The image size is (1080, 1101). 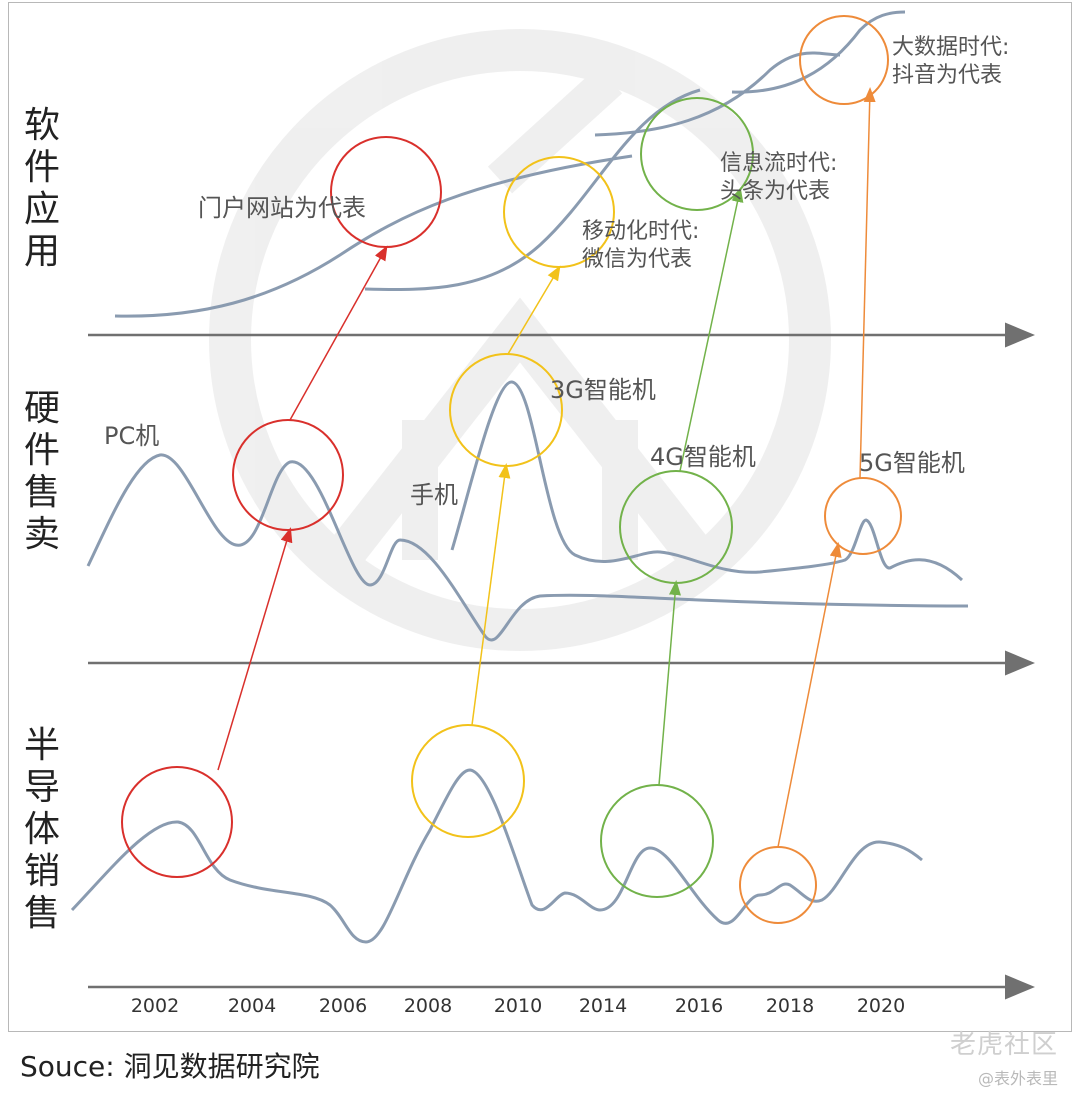 I want to click on software-curve-feed, so click(x=717, y=94).